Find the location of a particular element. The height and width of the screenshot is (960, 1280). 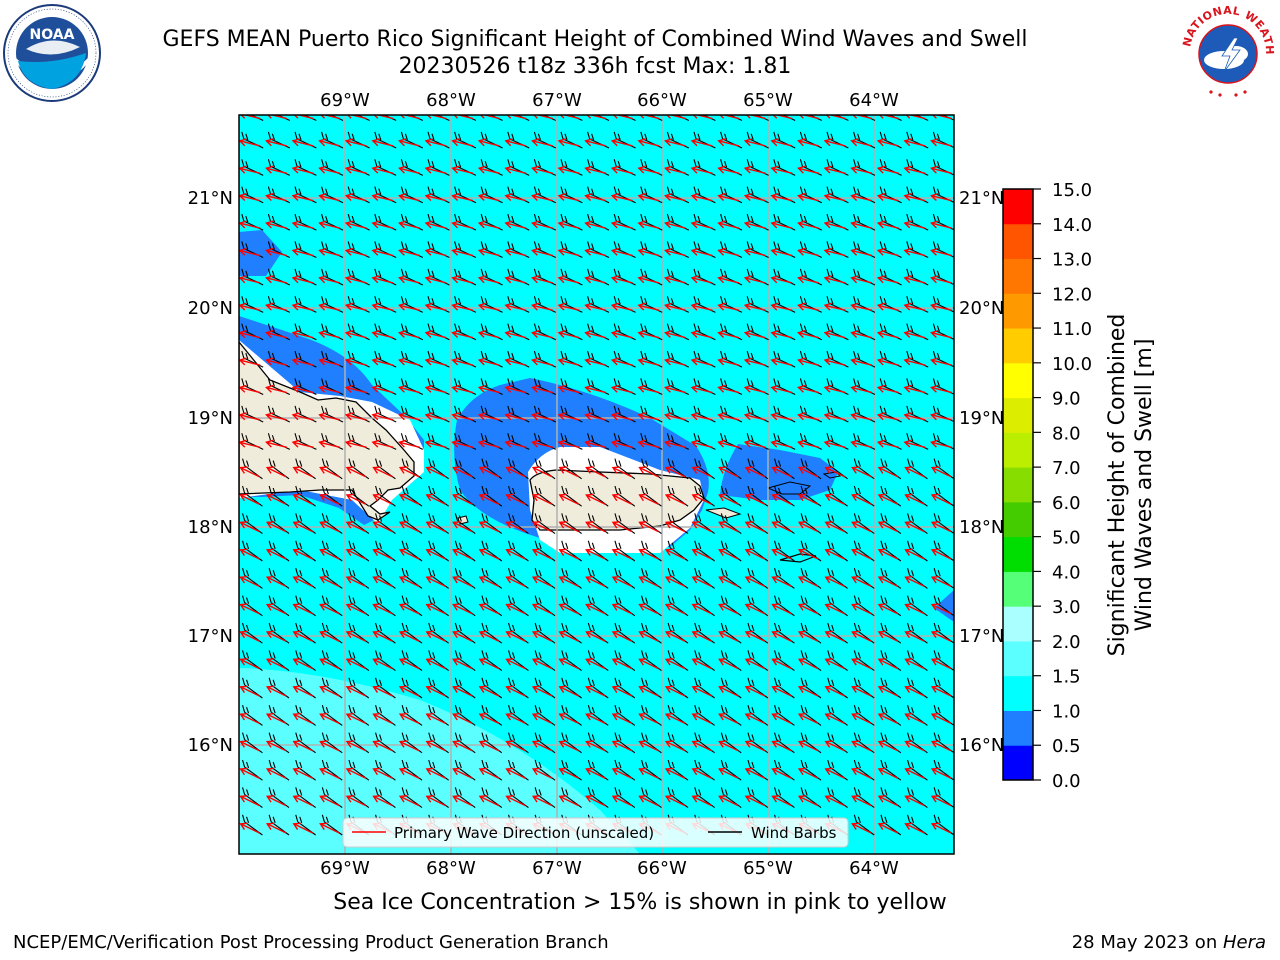

lat-labels-left: 21°N 20°N 19°N 18°N 17°N 16°N is located at coordinates (210, 472).